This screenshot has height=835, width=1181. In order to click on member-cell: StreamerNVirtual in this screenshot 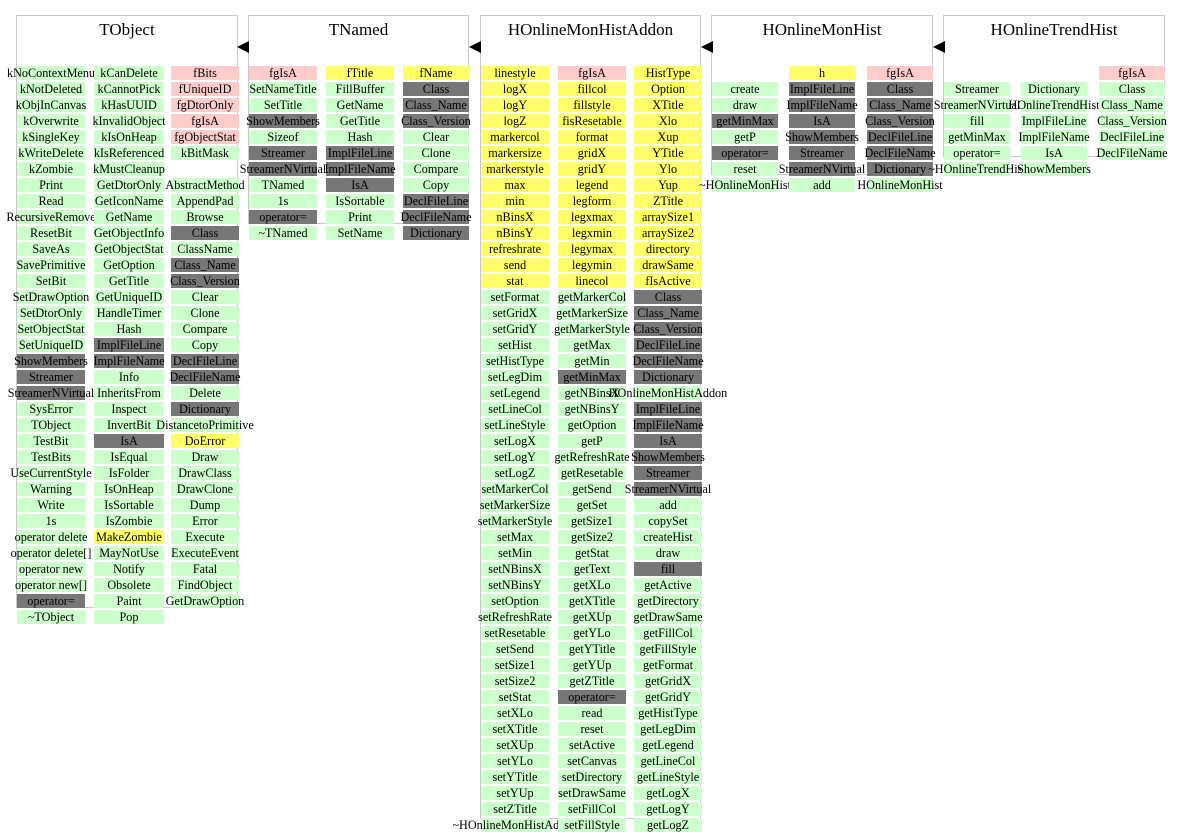, I will do `click(977, 105)`.